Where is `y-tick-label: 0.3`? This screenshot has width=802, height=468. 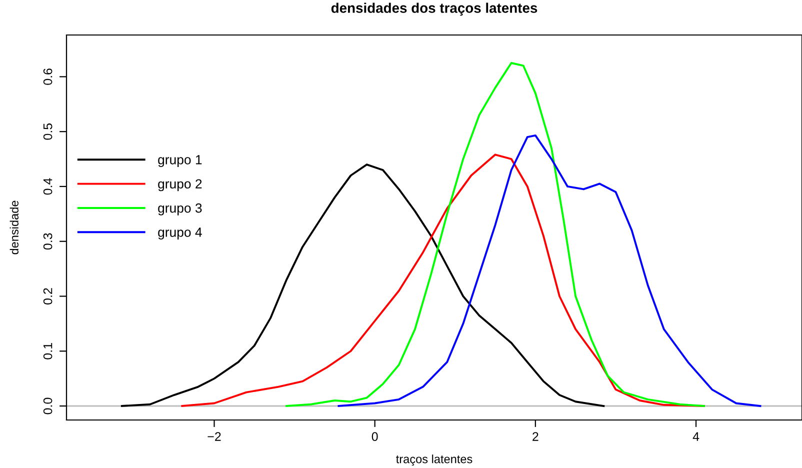 y-tick-label: 0.3 is located at coordinates (47, 241).